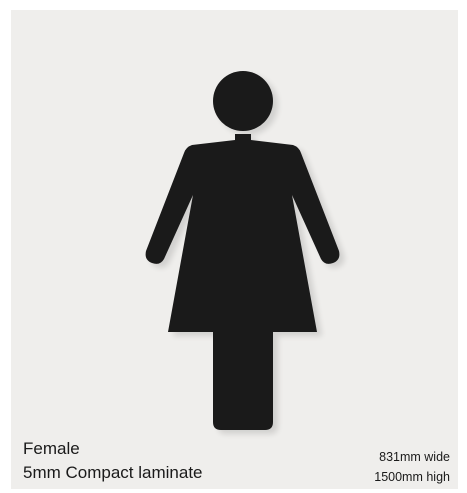  I want to click on product-dimensions: 831mm wide 1500mm high, so click(412, 467).